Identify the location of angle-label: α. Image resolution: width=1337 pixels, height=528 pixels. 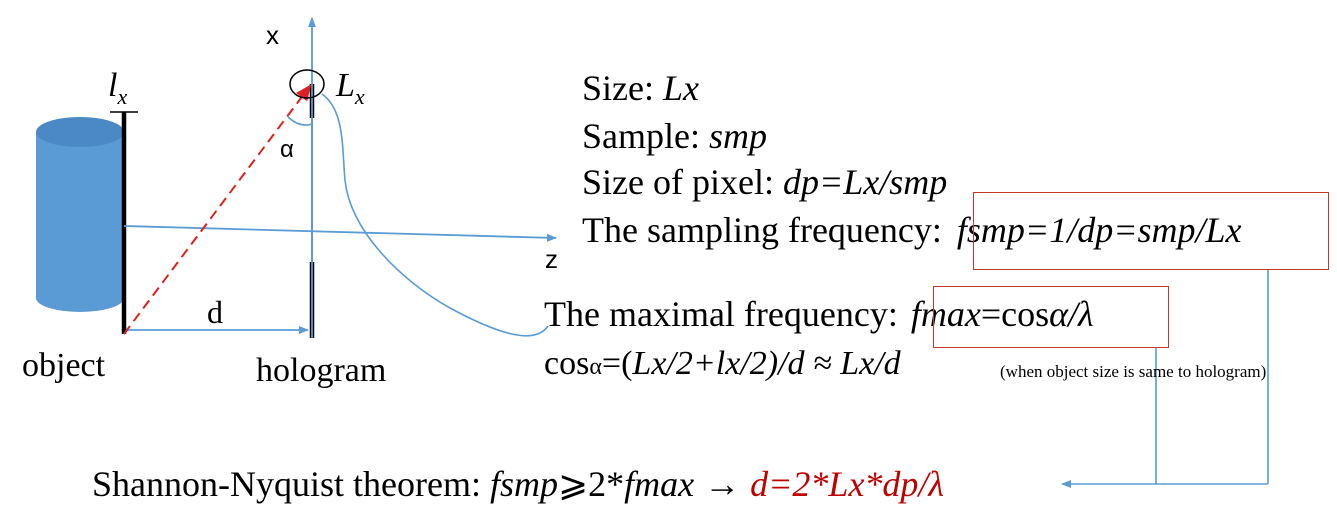
(287, 149).